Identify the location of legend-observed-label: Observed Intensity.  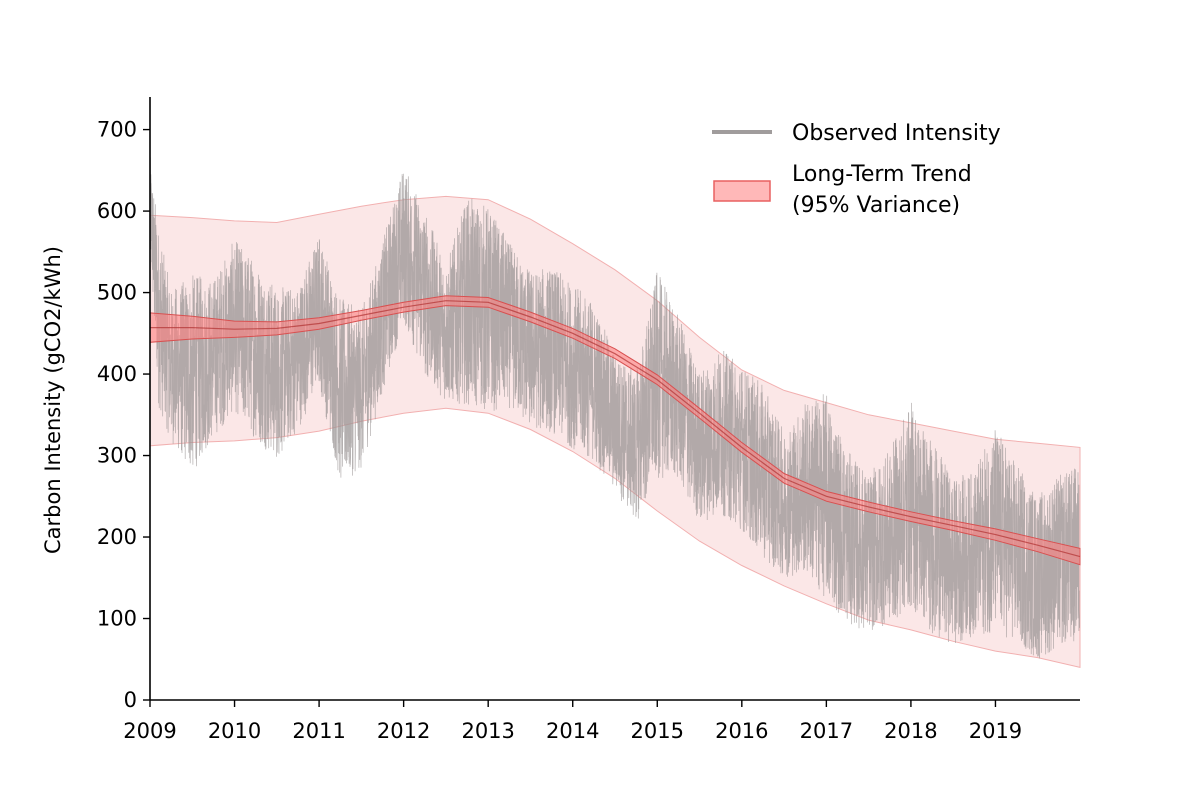
(896, 133).